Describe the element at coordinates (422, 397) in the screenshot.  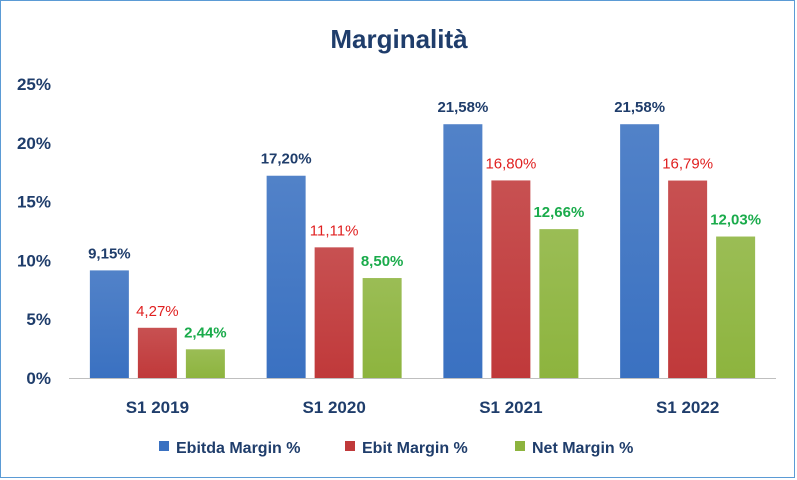
I see `x-axis: S1 2019 S1 2020 S1 2021 S1 2022` at that location.